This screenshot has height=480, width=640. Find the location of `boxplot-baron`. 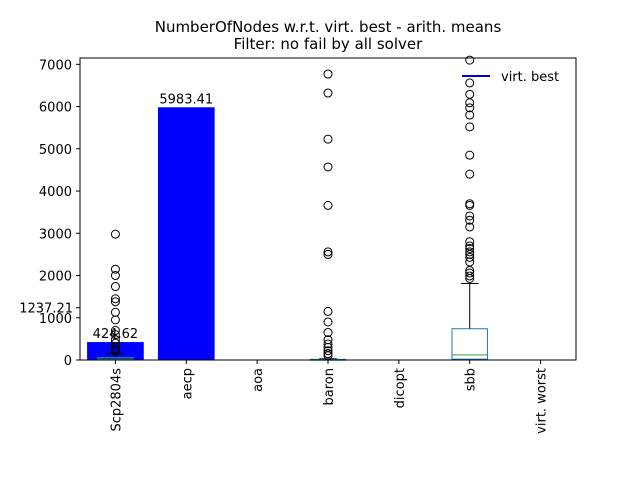

boxplot-baron is located at coordinates (328, 215).